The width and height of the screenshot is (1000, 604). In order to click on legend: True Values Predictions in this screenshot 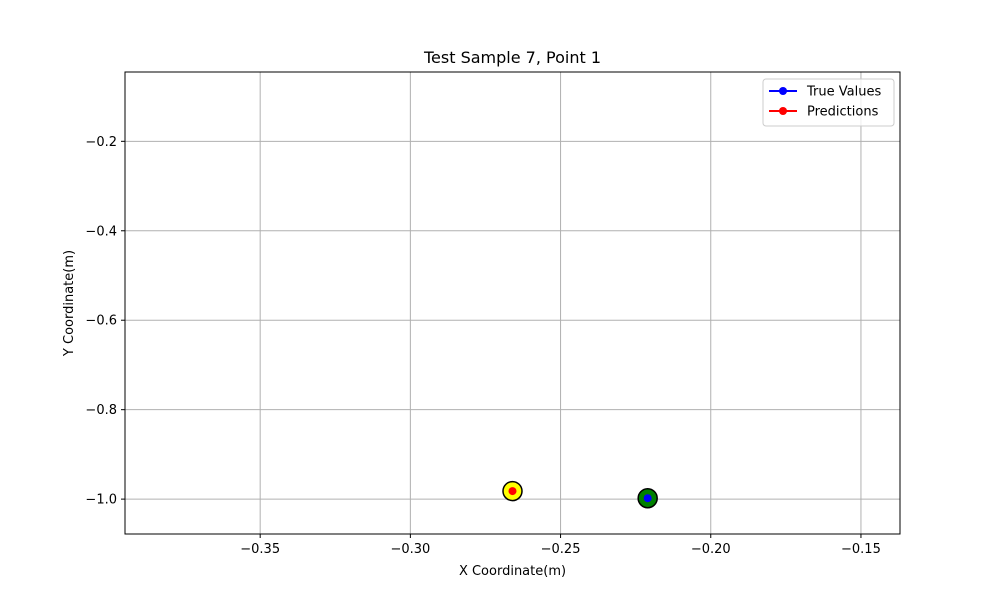, I will do `click(828, 102)`.